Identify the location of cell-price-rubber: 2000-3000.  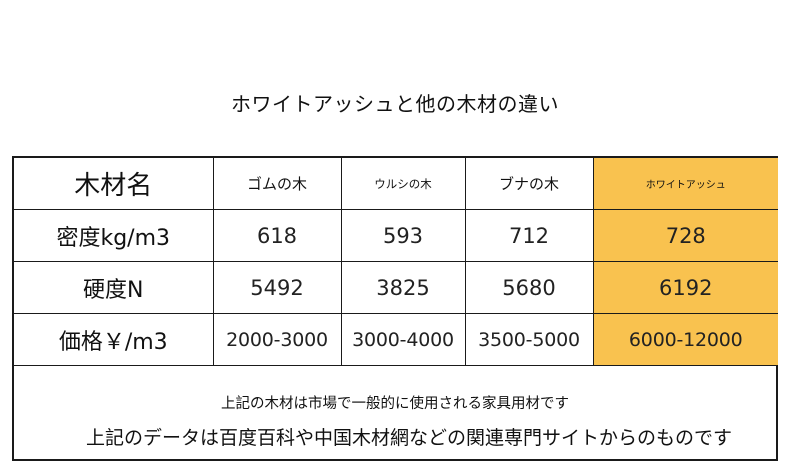
(277, 339).